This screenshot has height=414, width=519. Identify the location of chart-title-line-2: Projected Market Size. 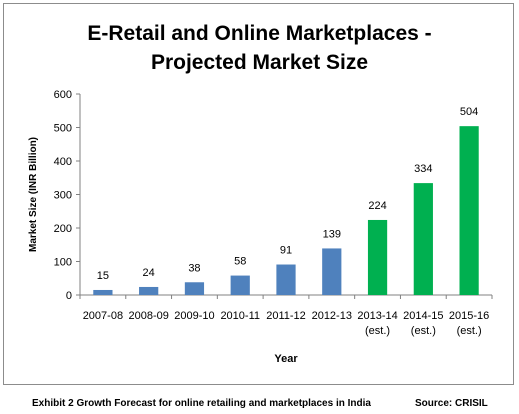
(259, 62).